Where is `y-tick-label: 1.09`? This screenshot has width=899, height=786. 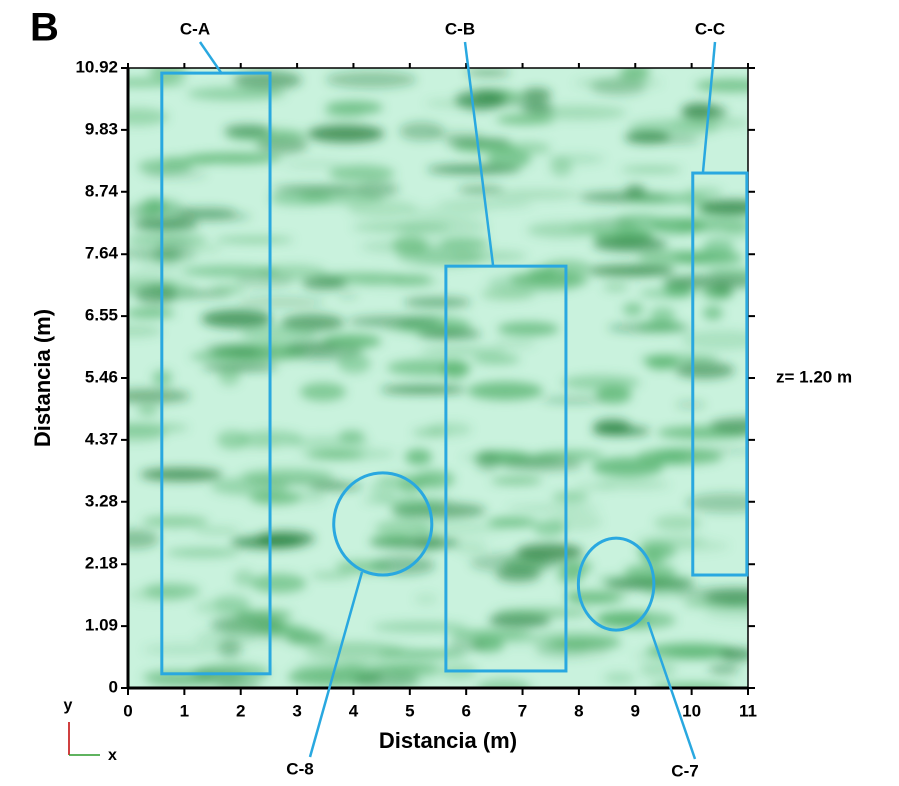 y-tick-label: 1.09 is located at coordinates (101, 625).